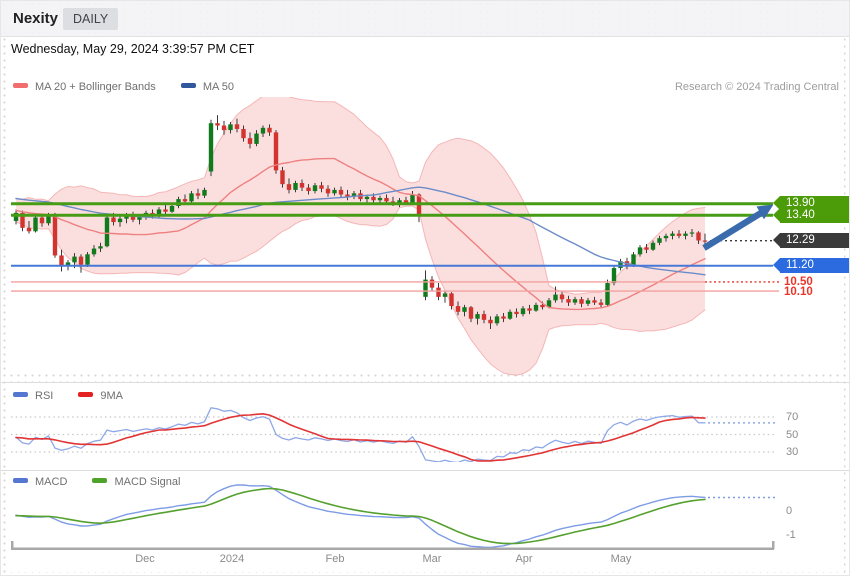 The width and height of the screenshot is (850, 576). Describe the element at coordinates (20, 85) in the screenshot. I see `bollinger-legend-swatch` at that location.